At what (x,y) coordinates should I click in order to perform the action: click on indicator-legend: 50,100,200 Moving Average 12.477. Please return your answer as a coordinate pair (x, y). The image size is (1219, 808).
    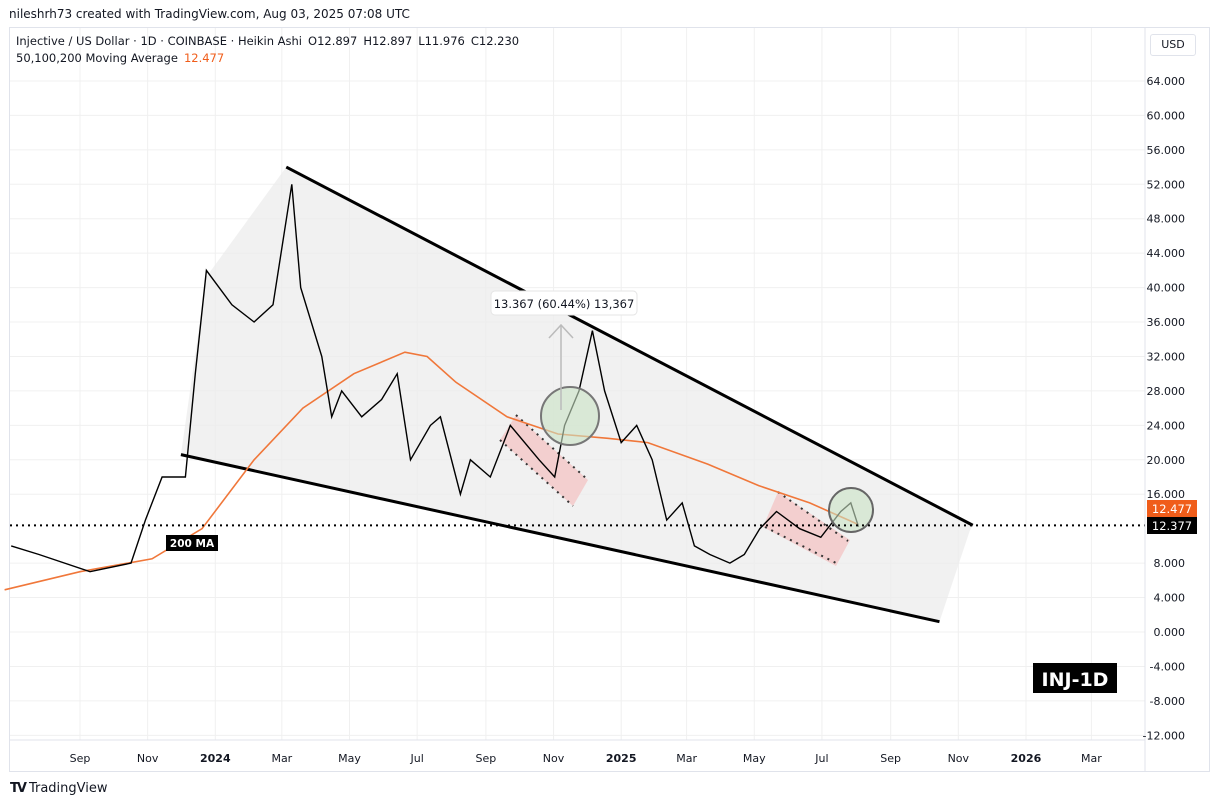
    Looking at the image, I should click on (120, 58).